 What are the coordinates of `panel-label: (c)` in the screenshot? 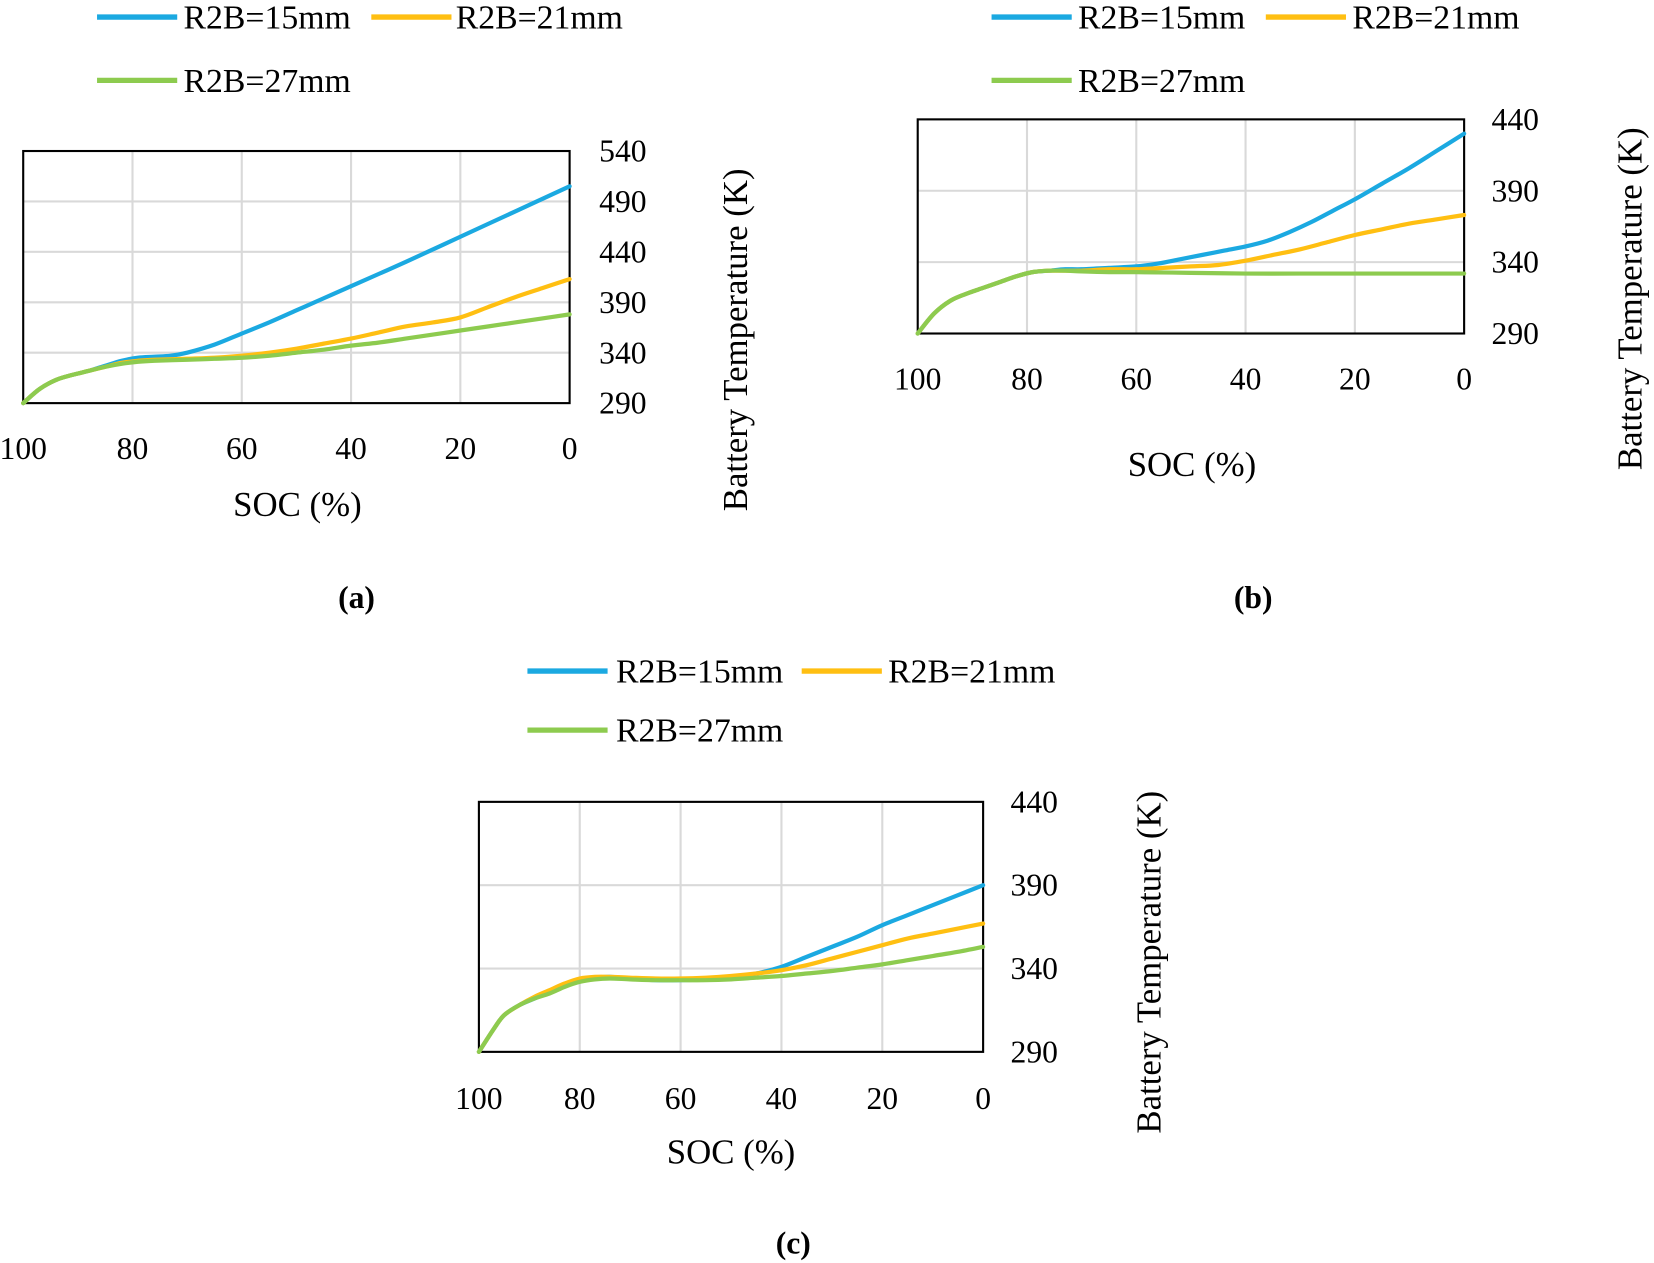 It's located at (793, 1242).